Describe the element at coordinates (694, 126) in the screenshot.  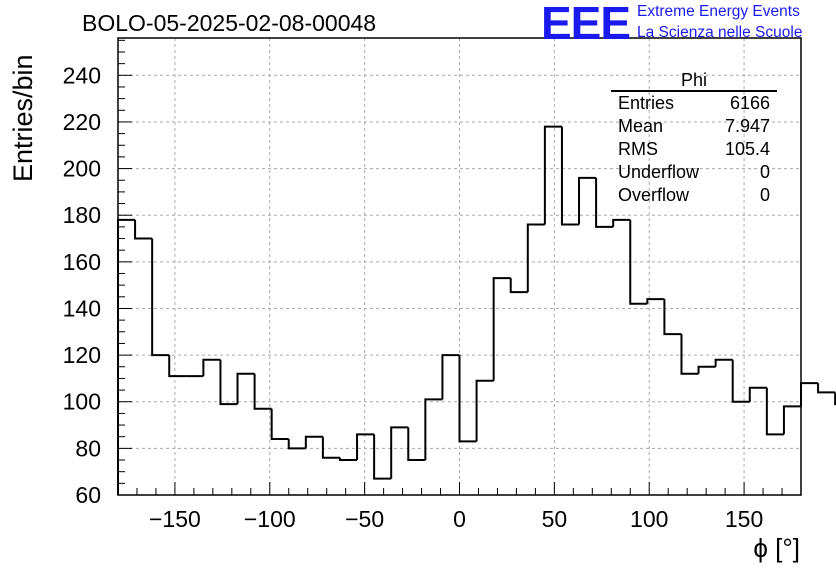
I see `stats-row-mean: Mean 7.947` at that location.